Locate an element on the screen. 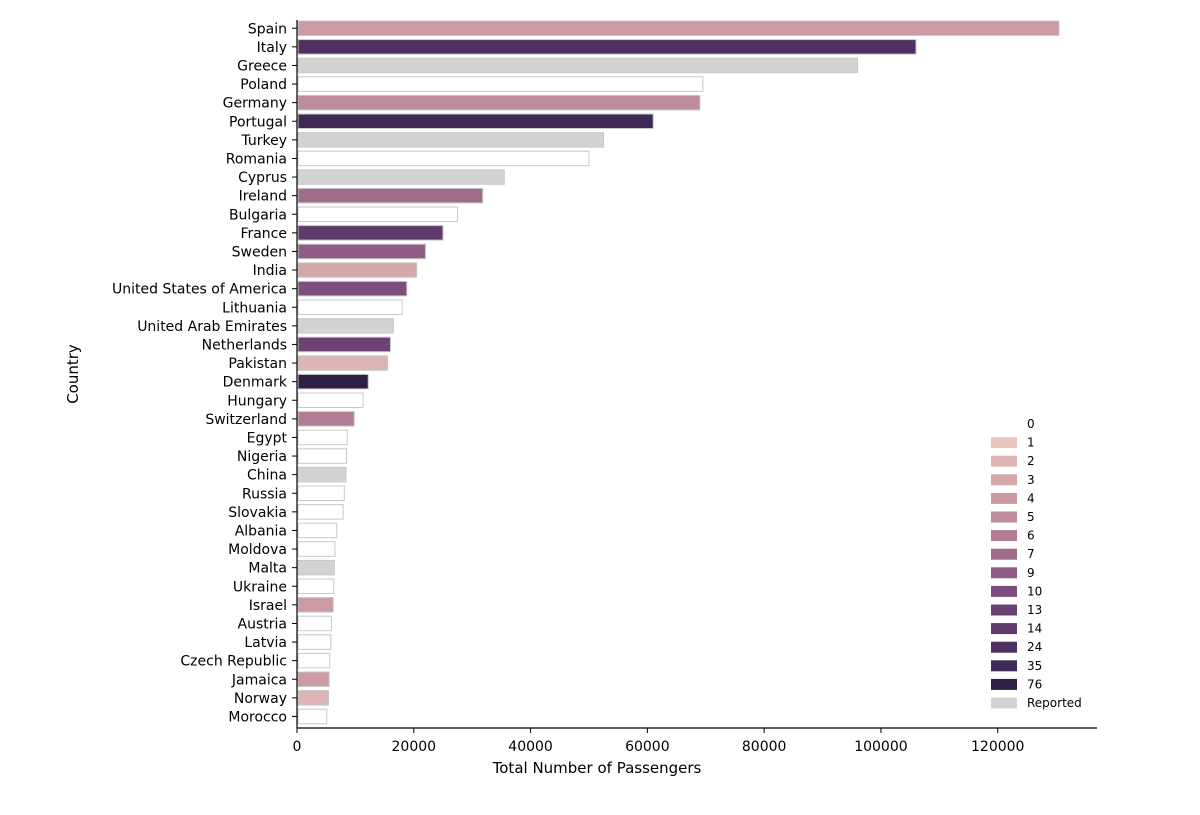 The image size is (1200, 815). bar-poland is located at coordinates (500, 84).